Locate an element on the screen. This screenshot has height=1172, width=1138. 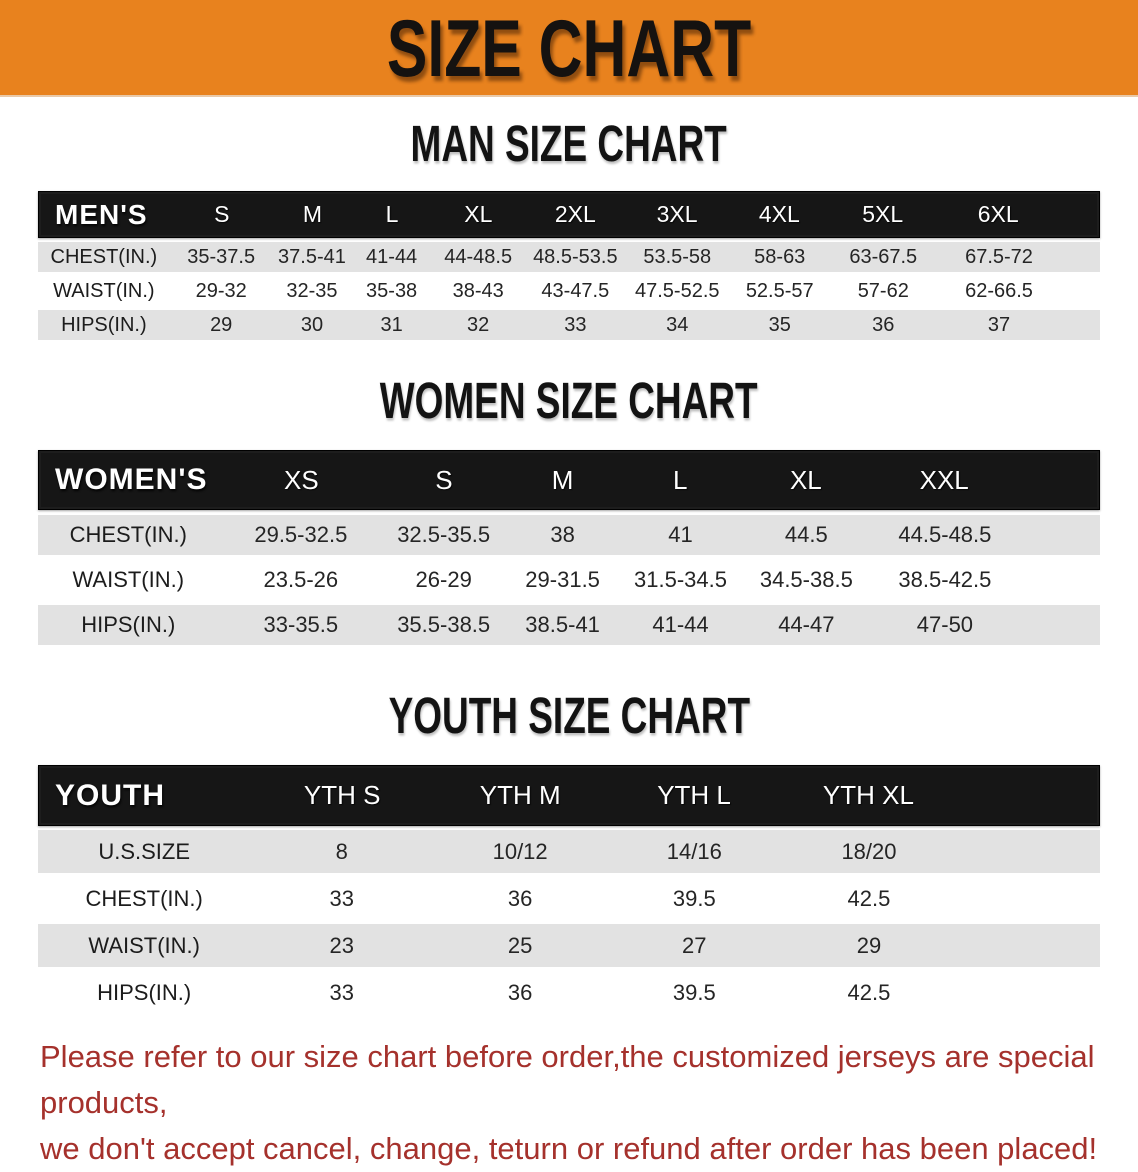
size-header-cell: 6XL is located at coordinates (998, 214).